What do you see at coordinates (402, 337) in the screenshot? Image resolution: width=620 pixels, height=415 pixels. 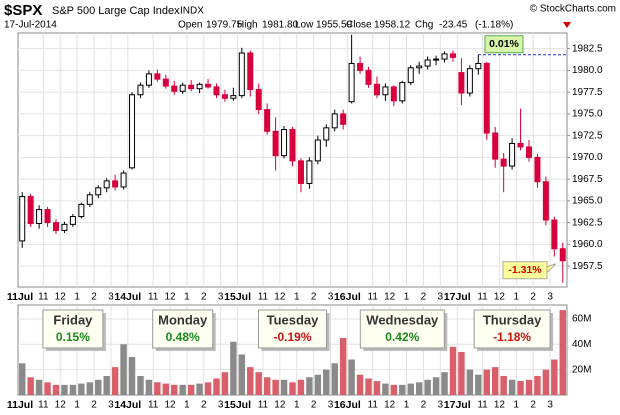 I see `day-change: 0.42%` at bounding box center [402, 337].